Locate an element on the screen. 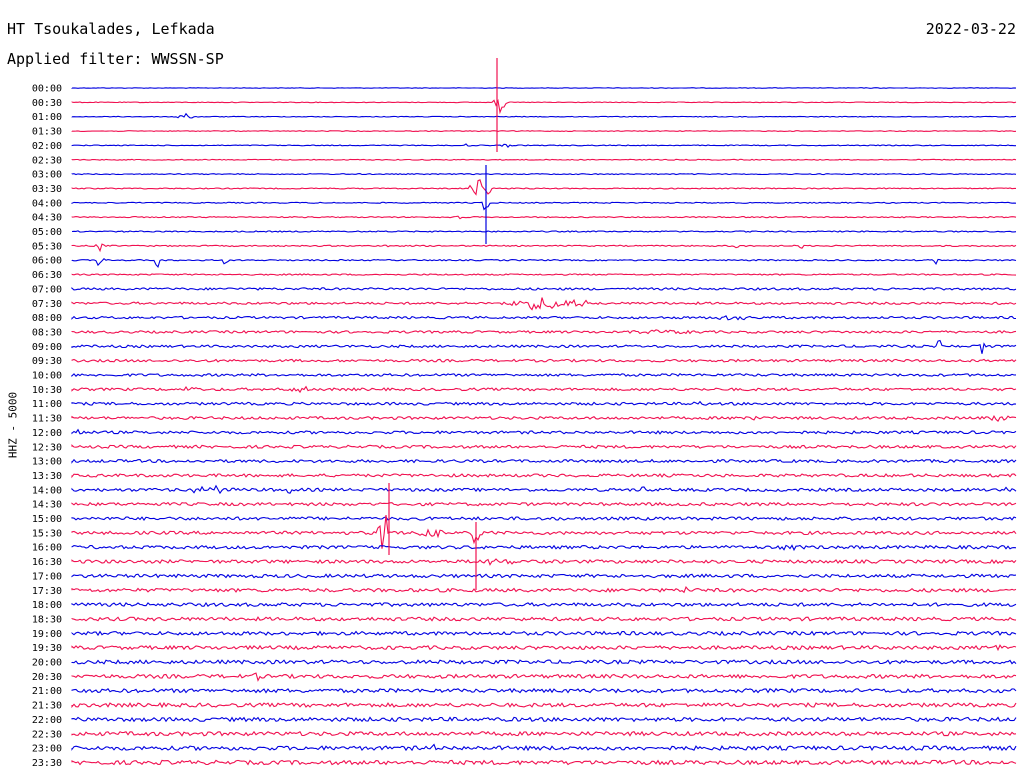 The height and width of the screenshot is (784, 1024). time-label: 07:00 is located at coordinates (47, 289).